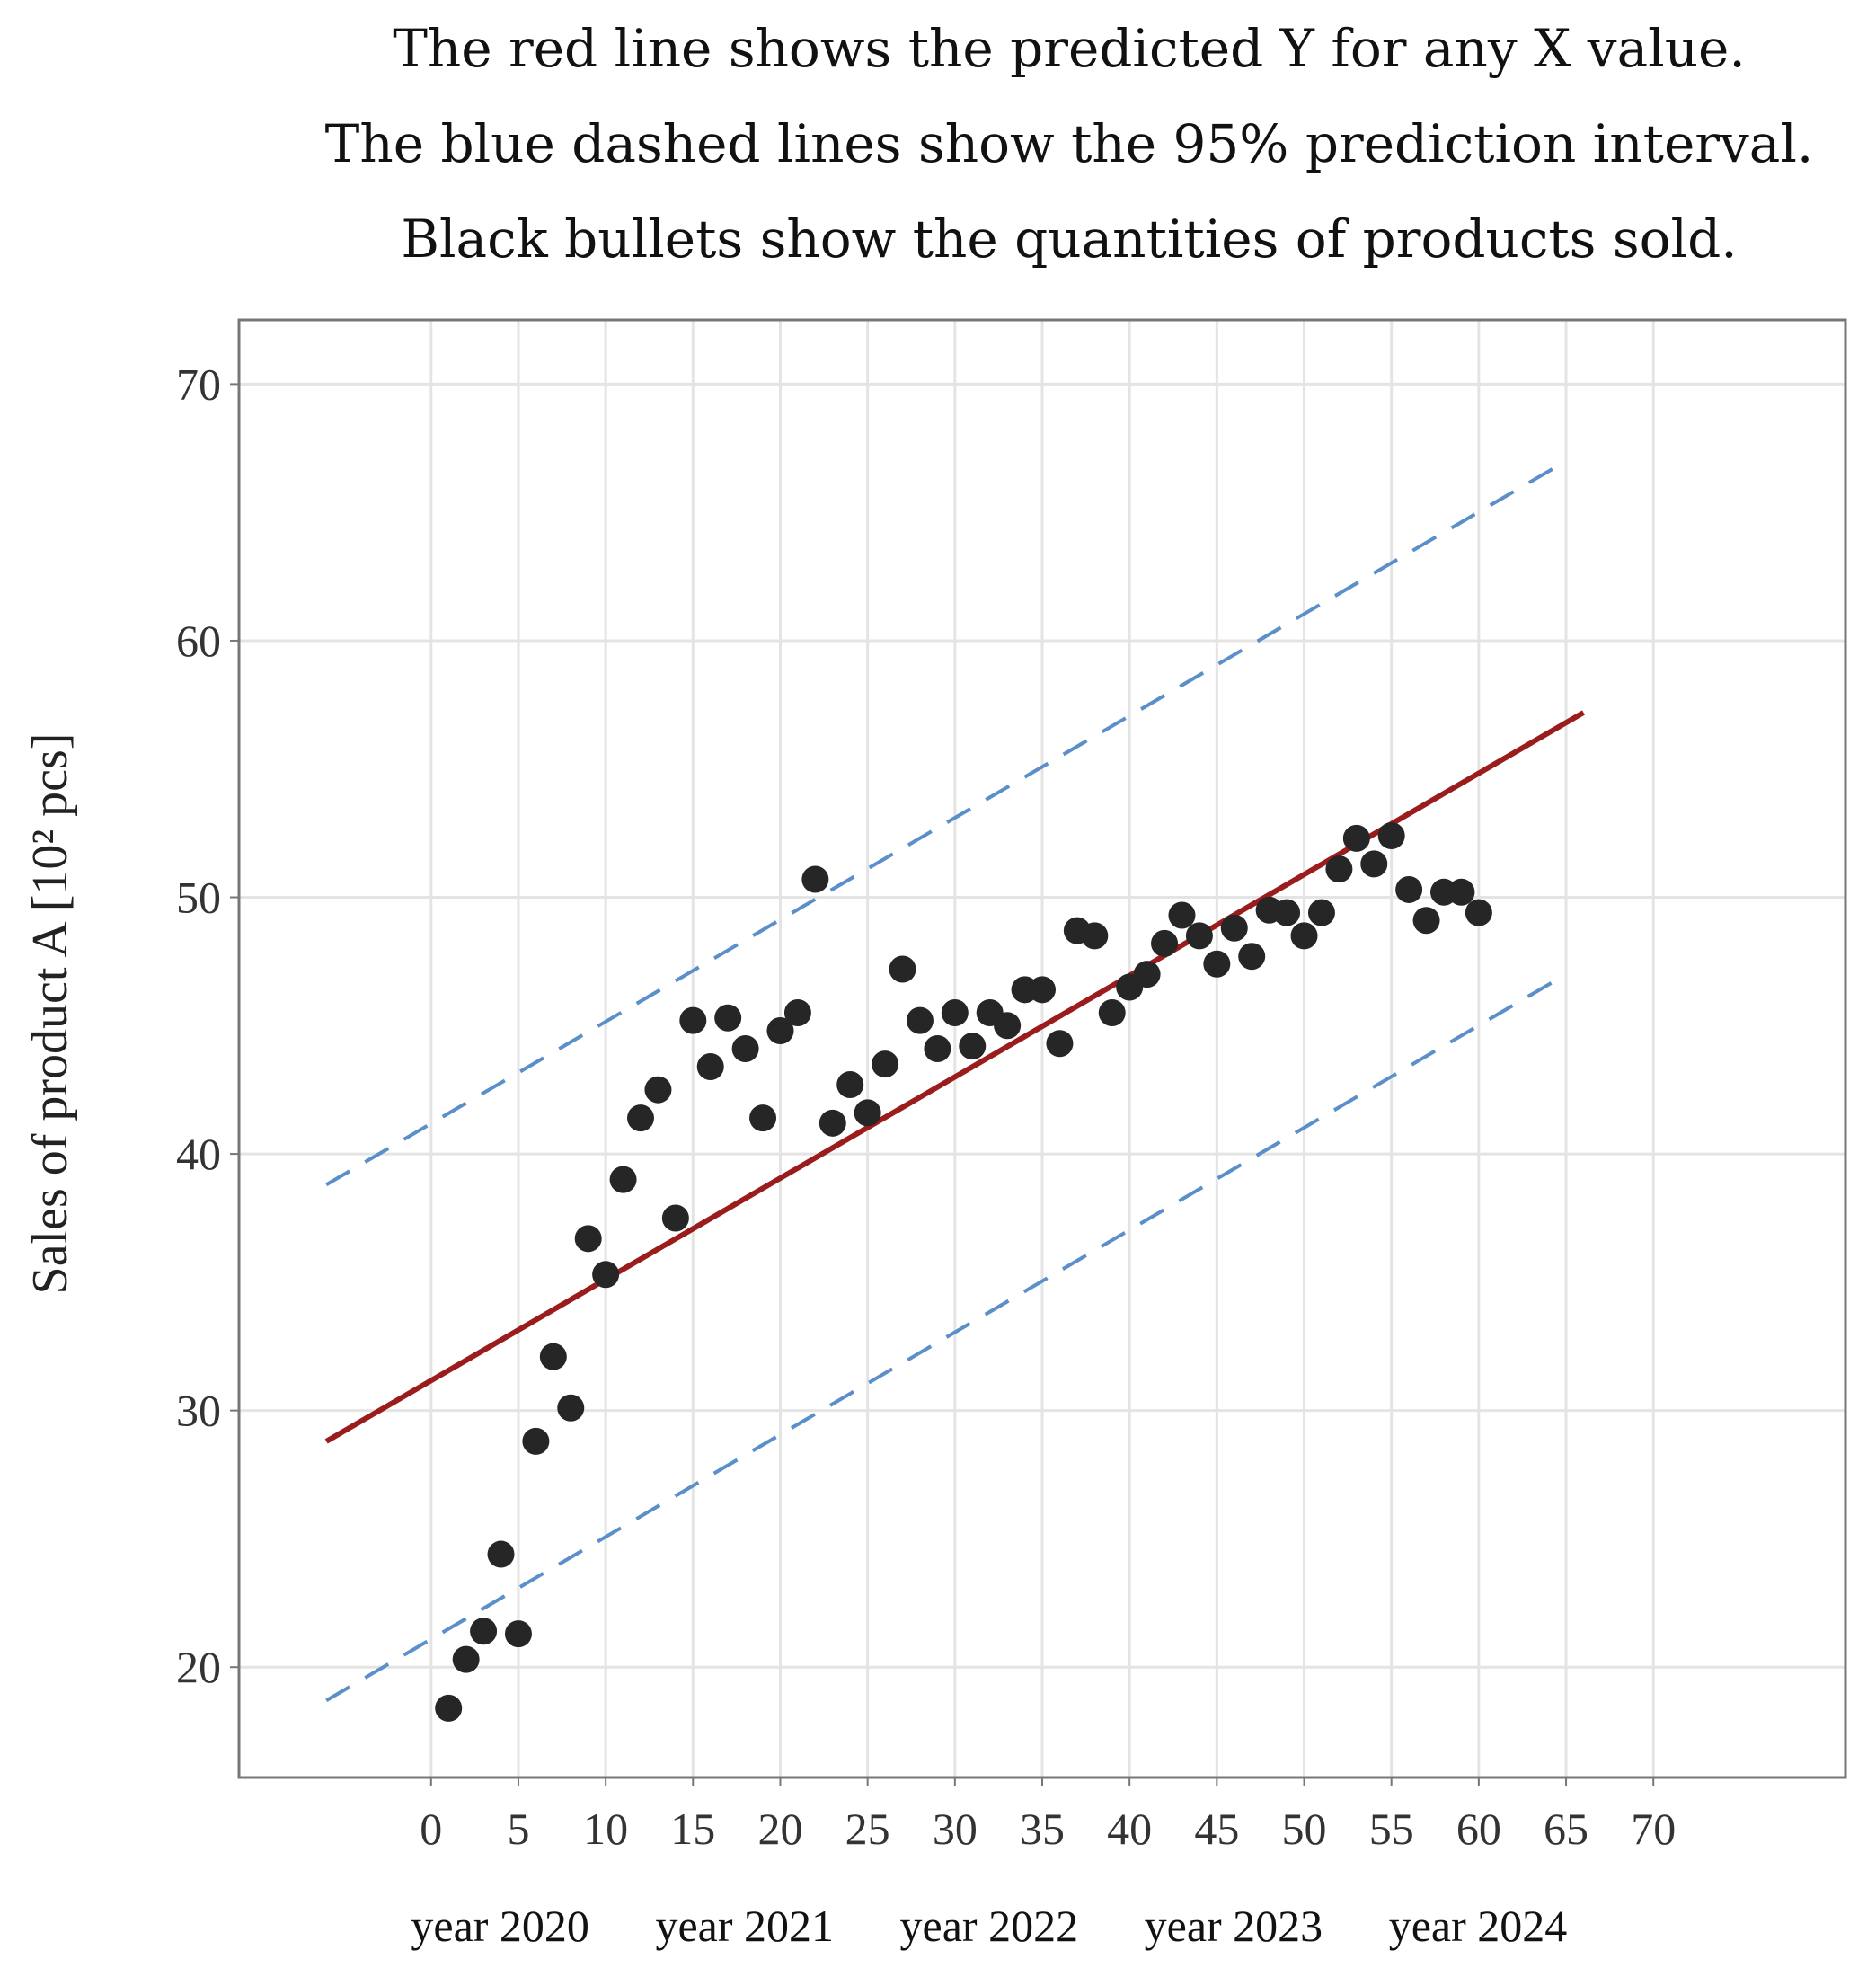  I want to click on x-tick-label-35: 35, so click(1043, 1829).